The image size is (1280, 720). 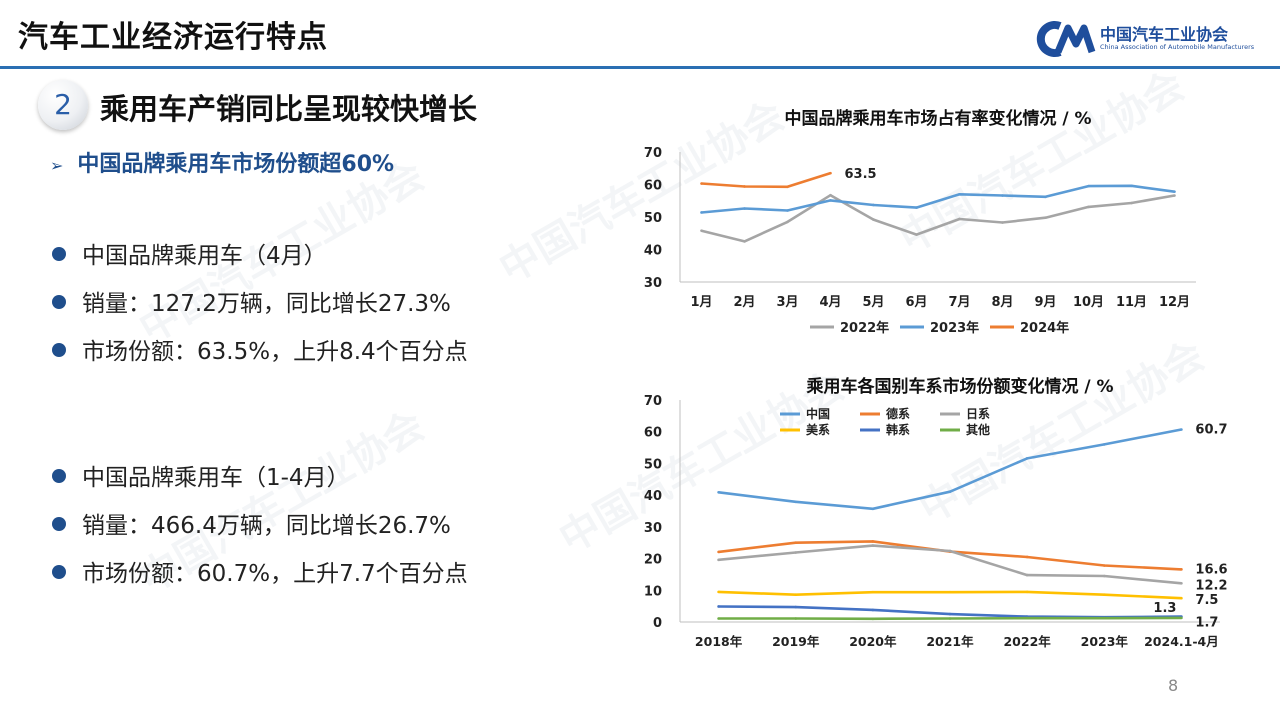 What do you see at coordinates (954, 328) in the screenshot?
I see `legend-label: 2023年` at bounding box center [954, 328].